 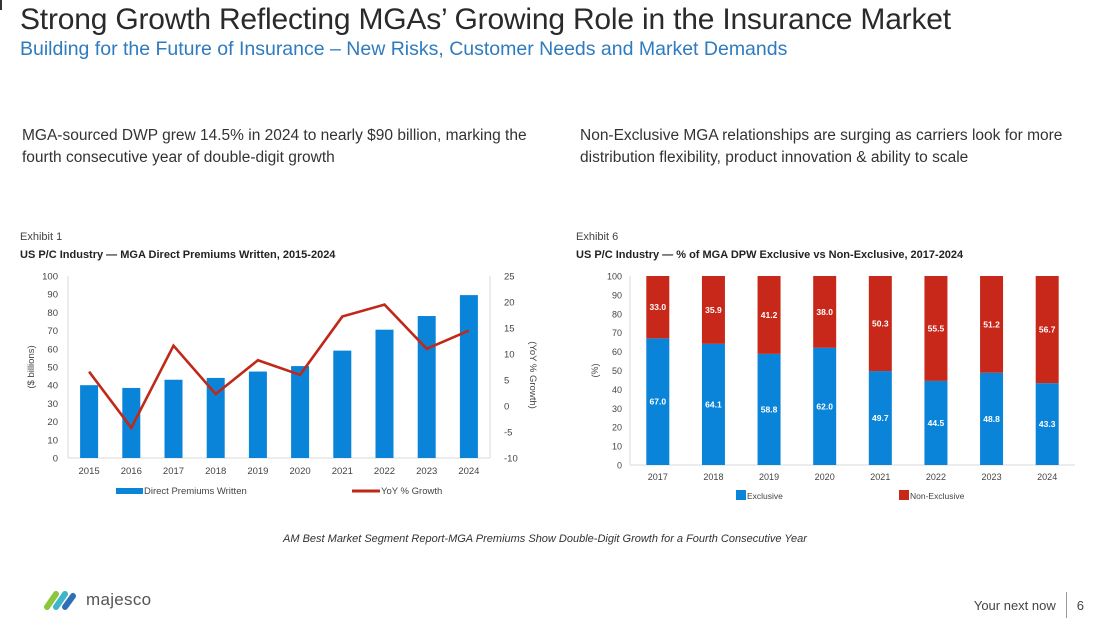 I want to click on y-tick-label: 0, so click(x=619, y=466).